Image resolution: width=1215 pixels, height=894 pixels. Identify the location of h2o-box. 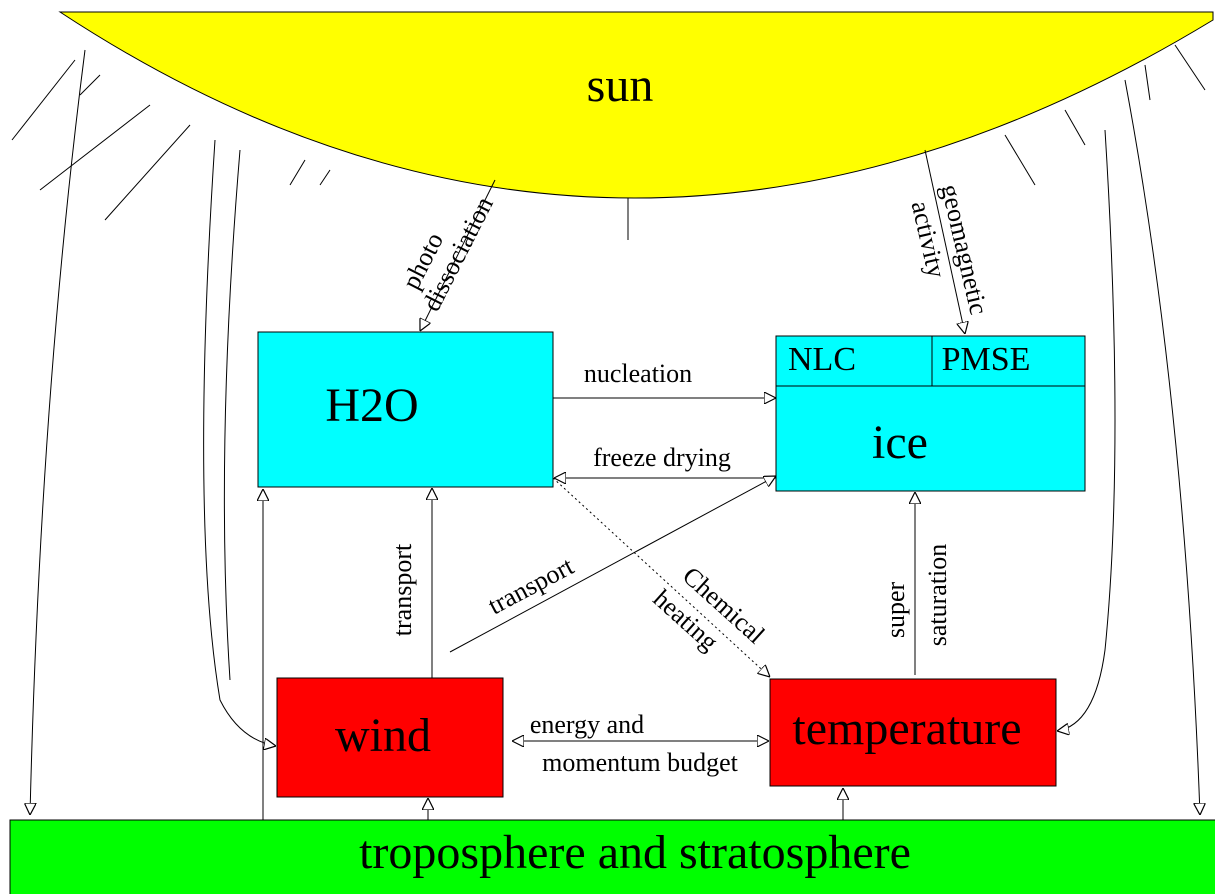
(405, 409).